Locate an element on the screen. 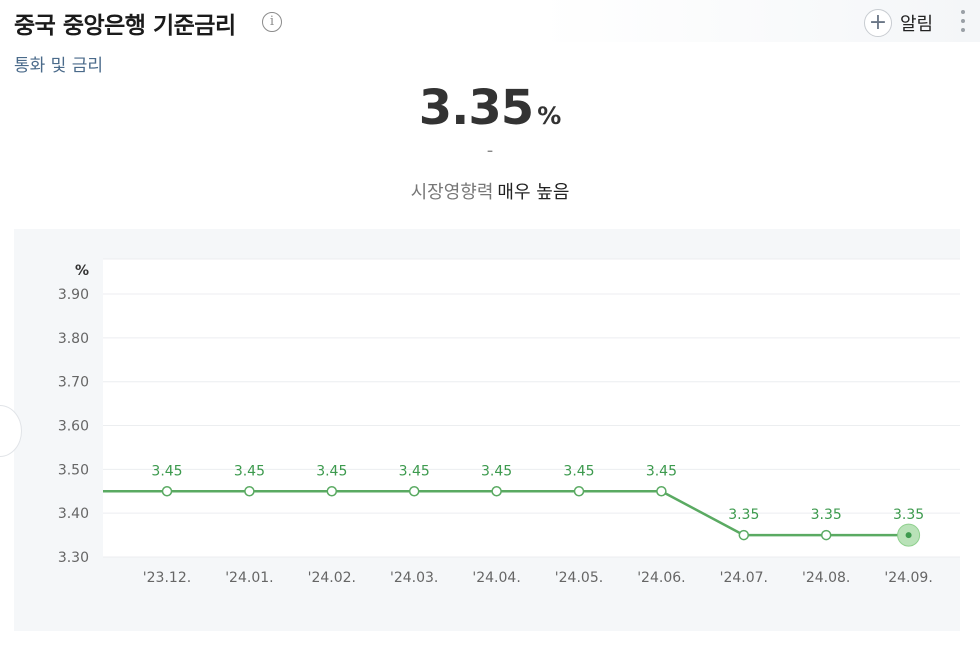  y-tick-label: 3.40 is located at coordinates (73, 514).